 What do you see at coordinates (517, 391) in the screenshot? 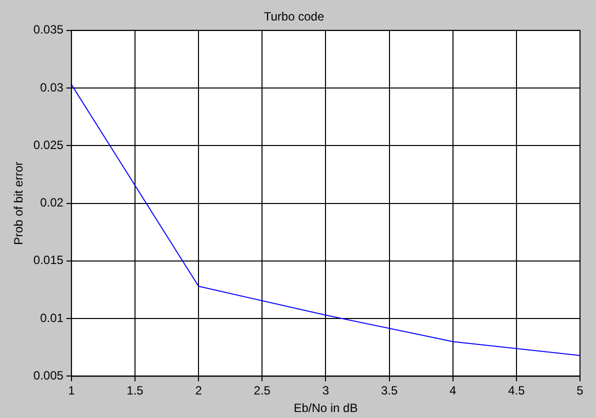
I see `x-tick-label: 4.5` at bounding box center [517, 391].